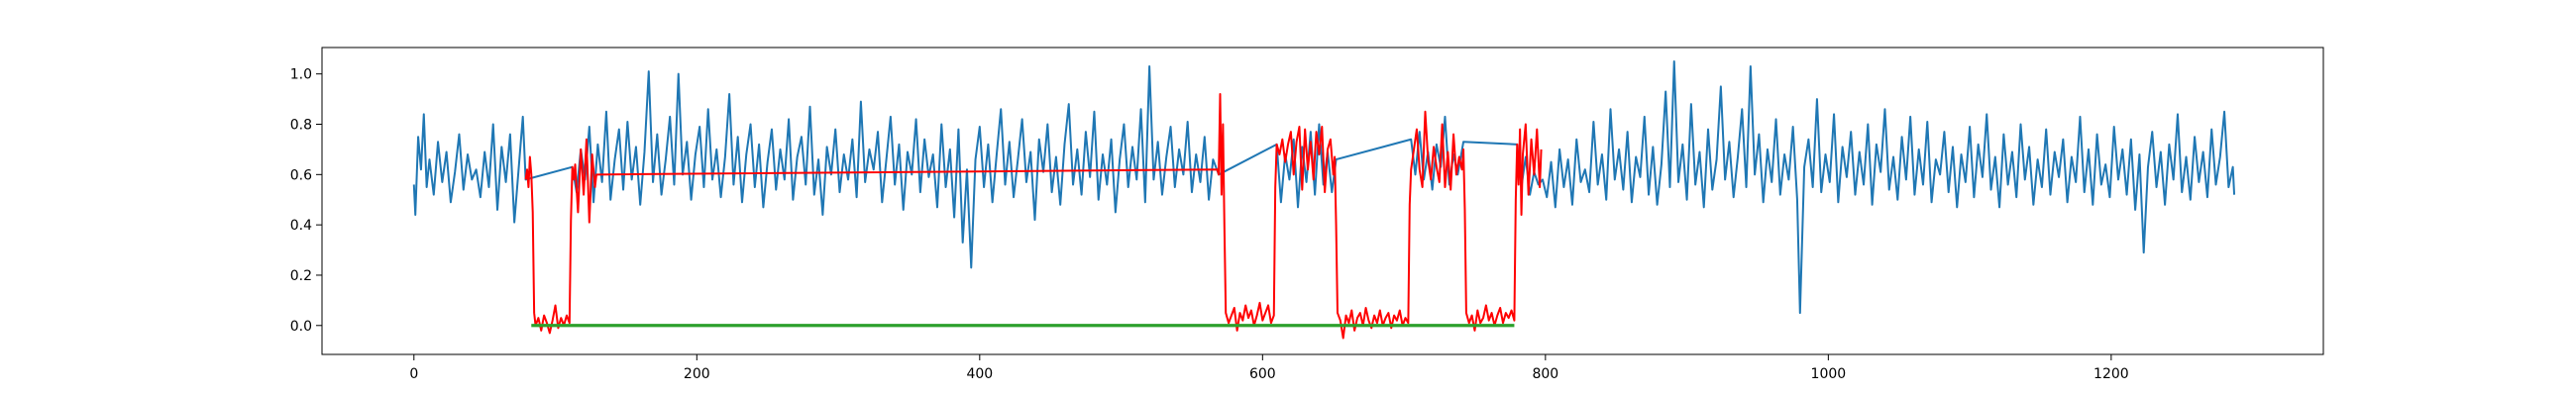 The image size is (2576, 396). Describe the element at coordinates (301, 175) in the screenshot. I see `y-tick-label: 0.6` at that location.